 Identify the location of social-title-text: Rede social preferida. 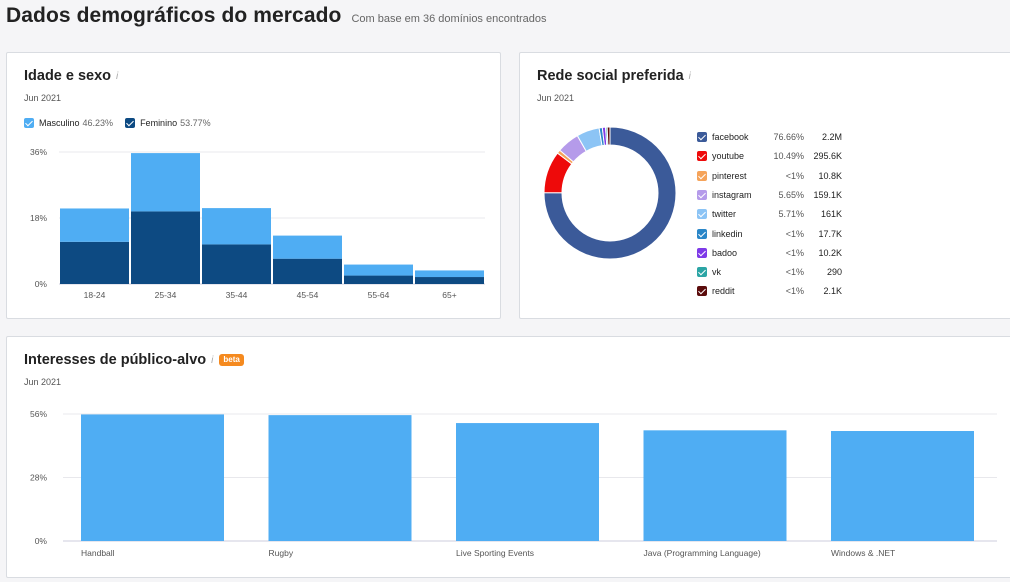
(610, 76).